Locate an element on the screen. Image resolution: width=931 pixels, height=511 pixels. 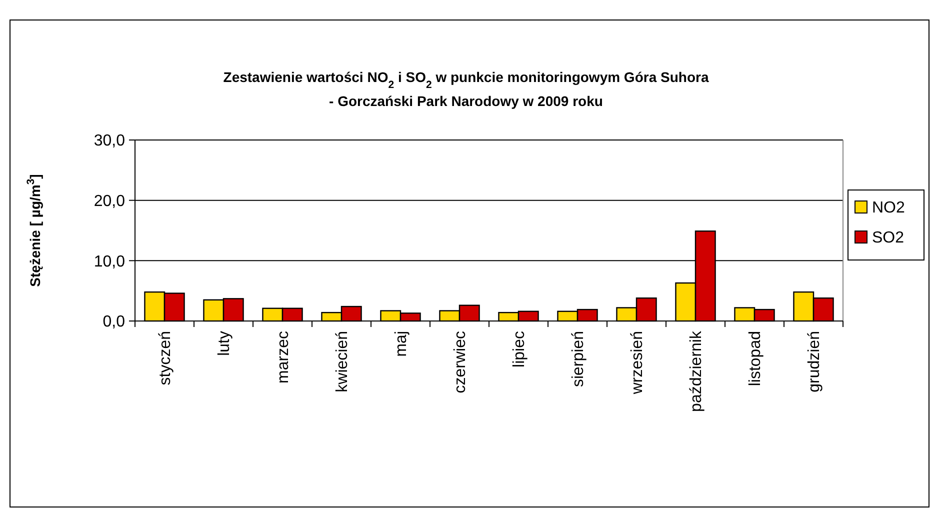
x-tick-label: lipiec is located at coordinates (519, 349).